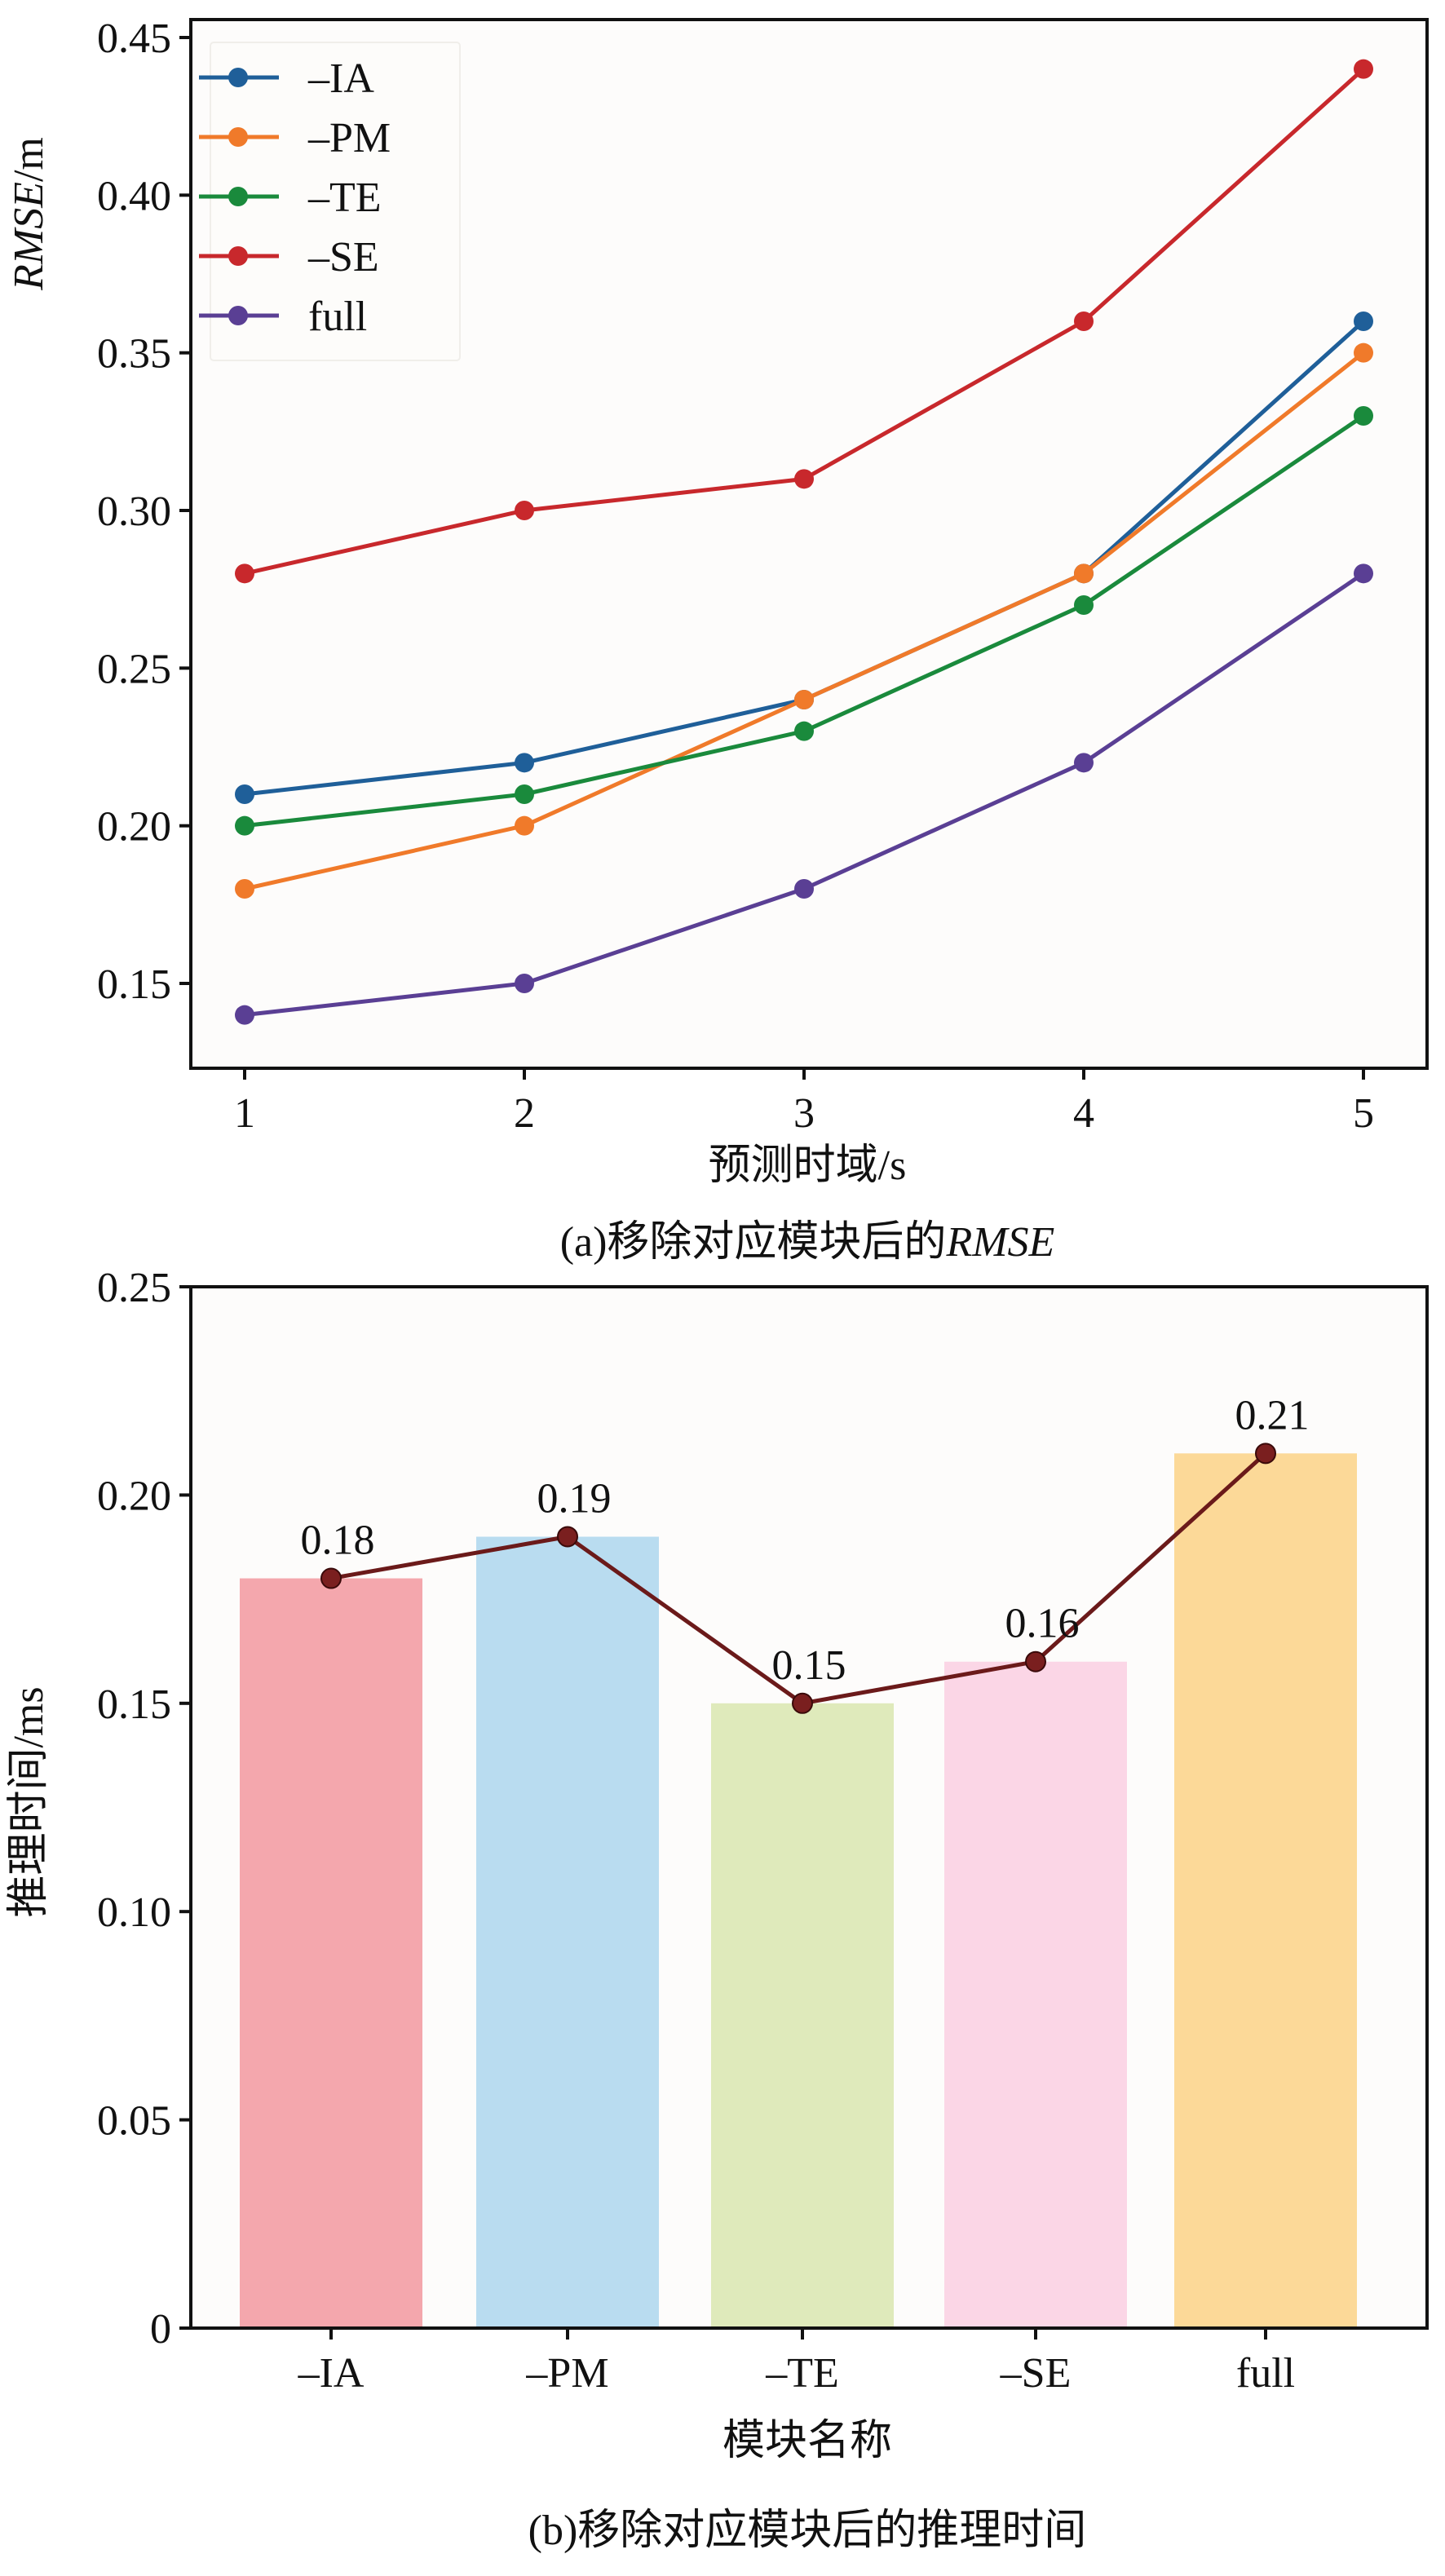  Describe the element at coordinates (134, 196) in the screenshot. I see `rmse-y-tick-label: 0.40` at that location.